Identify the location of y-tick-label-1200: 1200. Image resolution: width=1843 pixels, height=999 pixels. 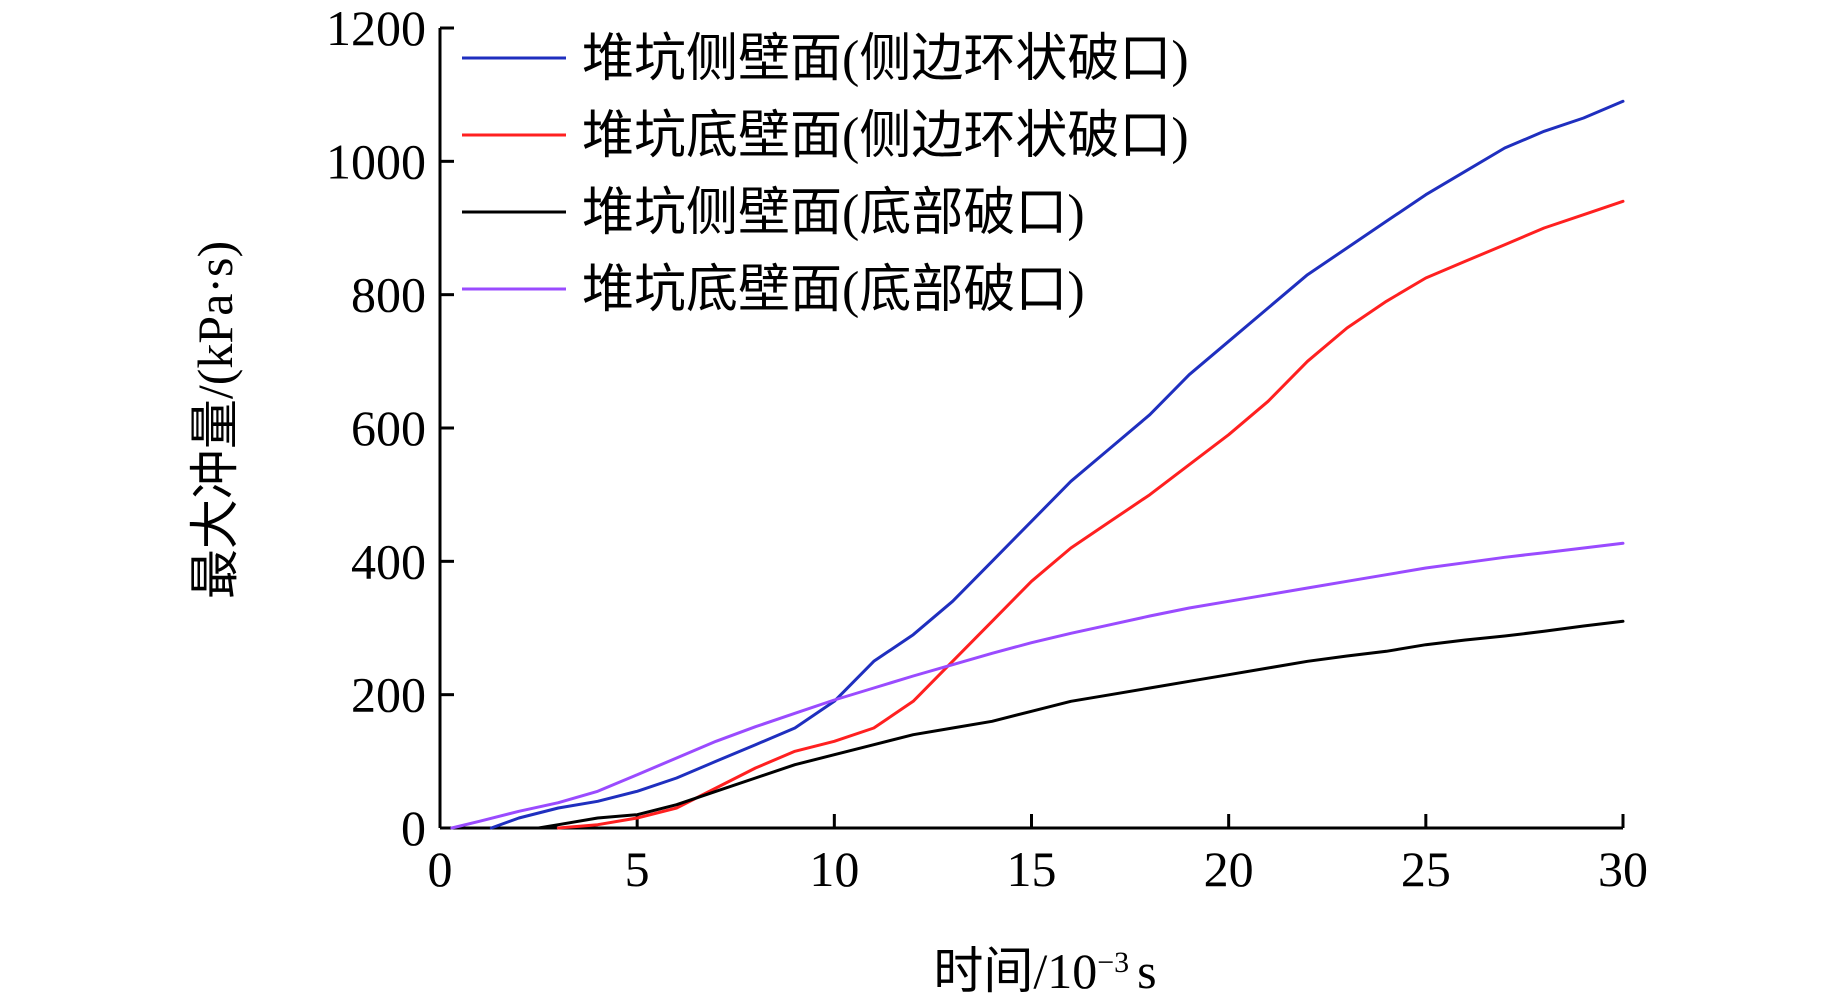
(376, 28).